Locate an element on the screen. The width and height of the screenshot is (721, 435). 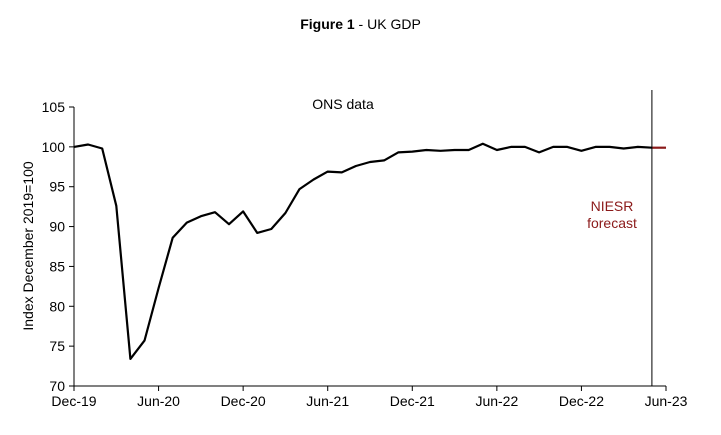
niesr-forecast-annotation-line1: NIESR is located at coordinates (612, 206).